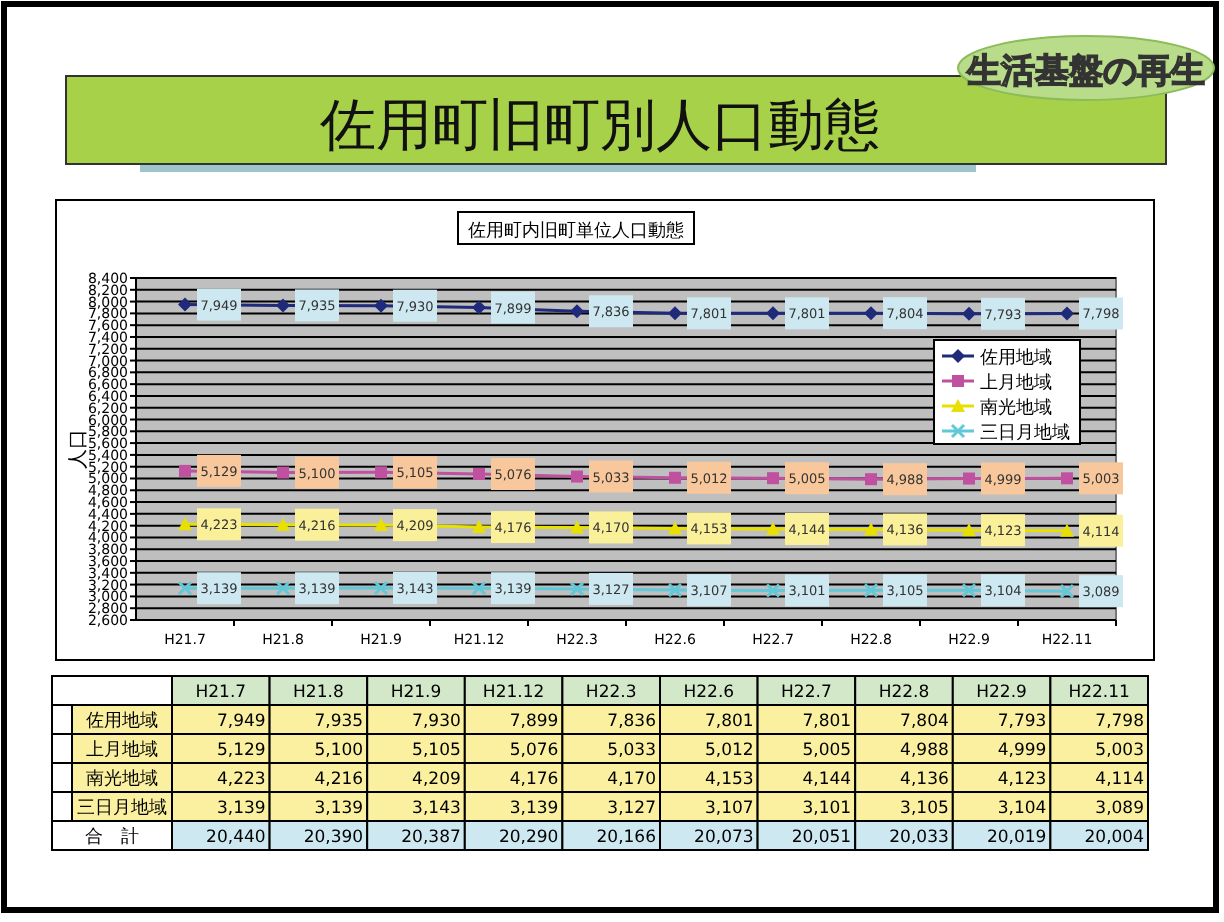  Describe the element at coordinates (576, 231) in the screenshot. I see `chart-subtitle: 佐用町内旧町単位人口動態` at that location.